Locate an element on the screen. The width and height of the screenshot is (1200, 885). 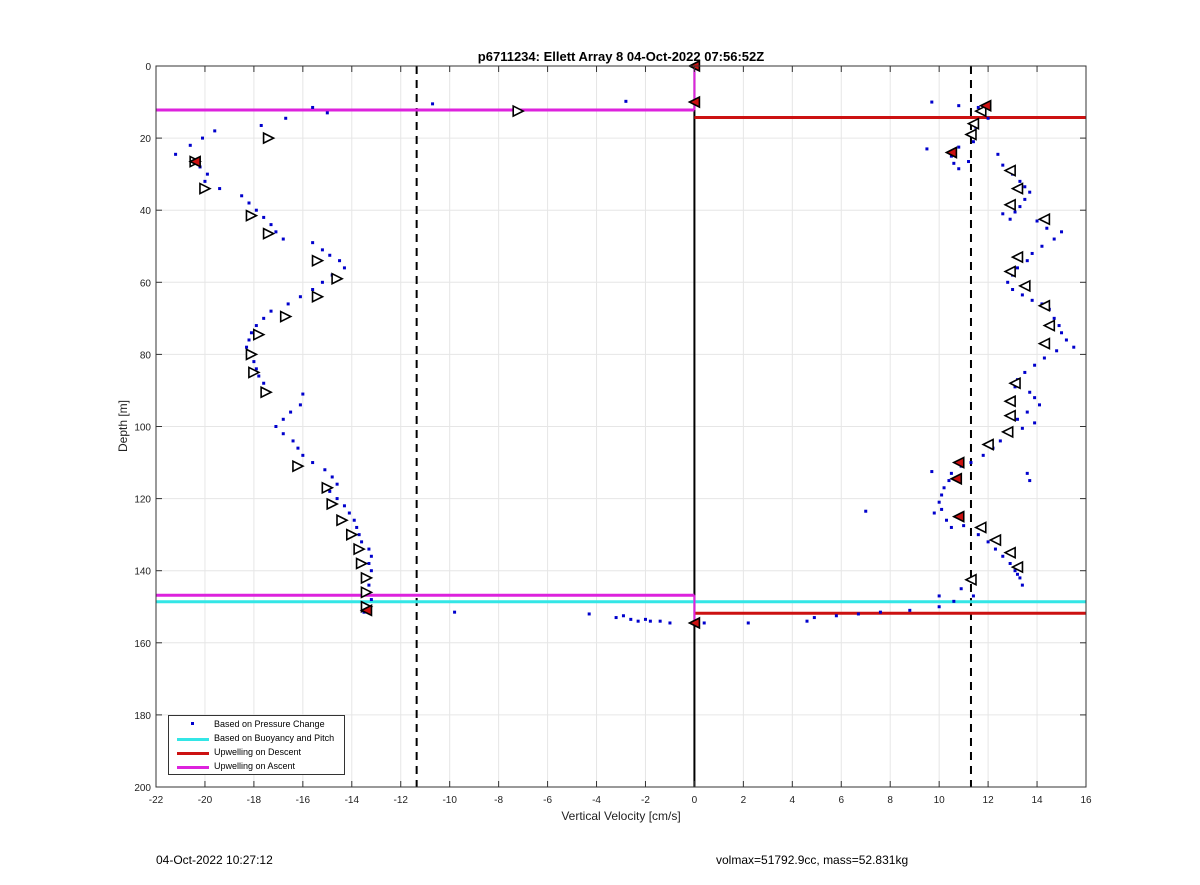
upwelling-event-marker is located at coordinates (956, 479).